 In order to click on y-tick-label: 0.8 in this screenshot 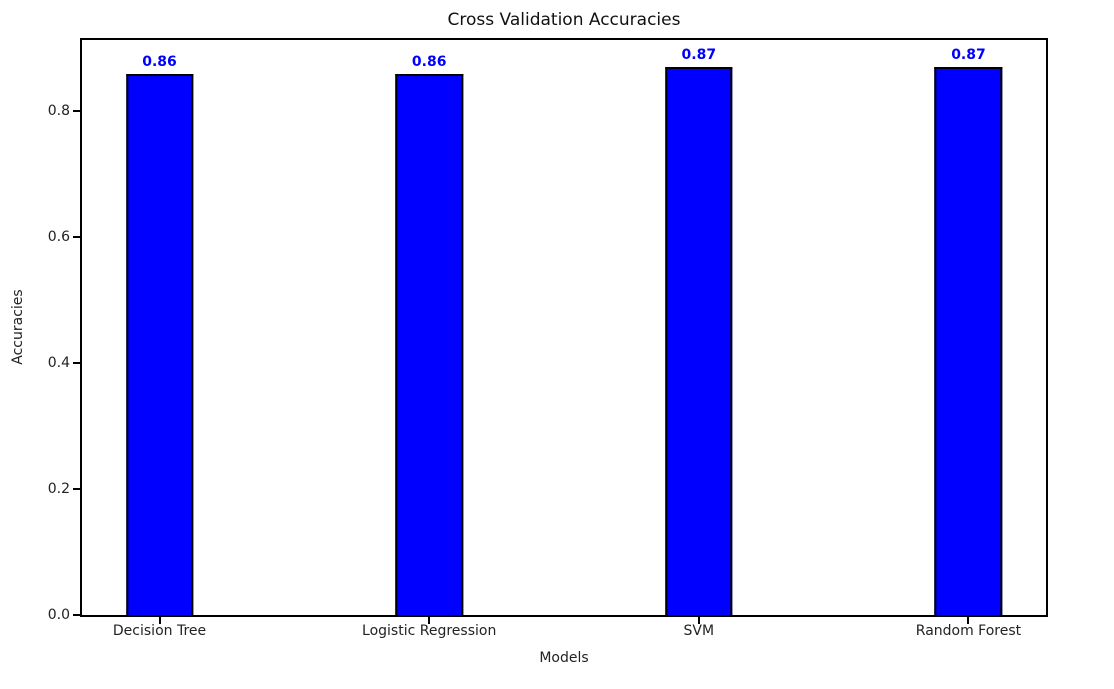, I will do `click(58, 111)`.